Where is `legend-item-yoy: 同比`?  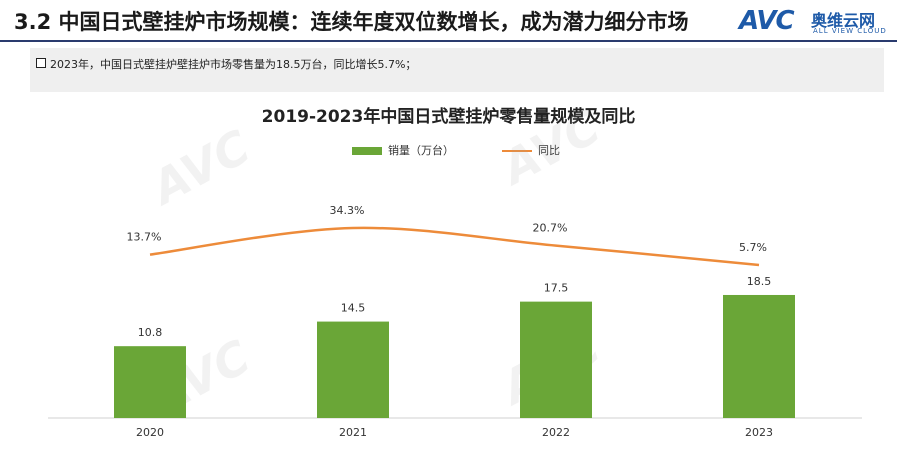
legend-item-yoy: 同比 is located at coordinates (531, 150).